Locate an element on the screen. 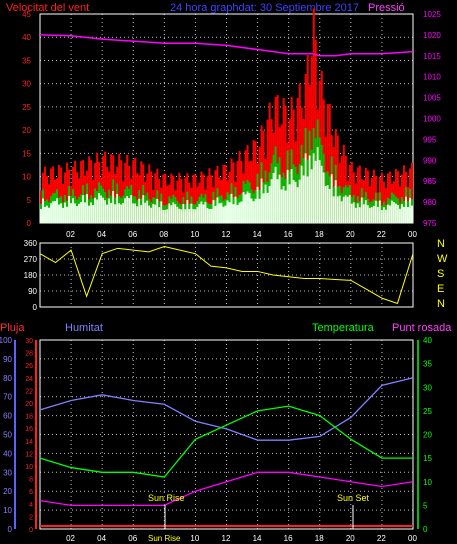 The image size is (457, 544). humidity-y-tick: 90 is located at coordinates (7, 359).